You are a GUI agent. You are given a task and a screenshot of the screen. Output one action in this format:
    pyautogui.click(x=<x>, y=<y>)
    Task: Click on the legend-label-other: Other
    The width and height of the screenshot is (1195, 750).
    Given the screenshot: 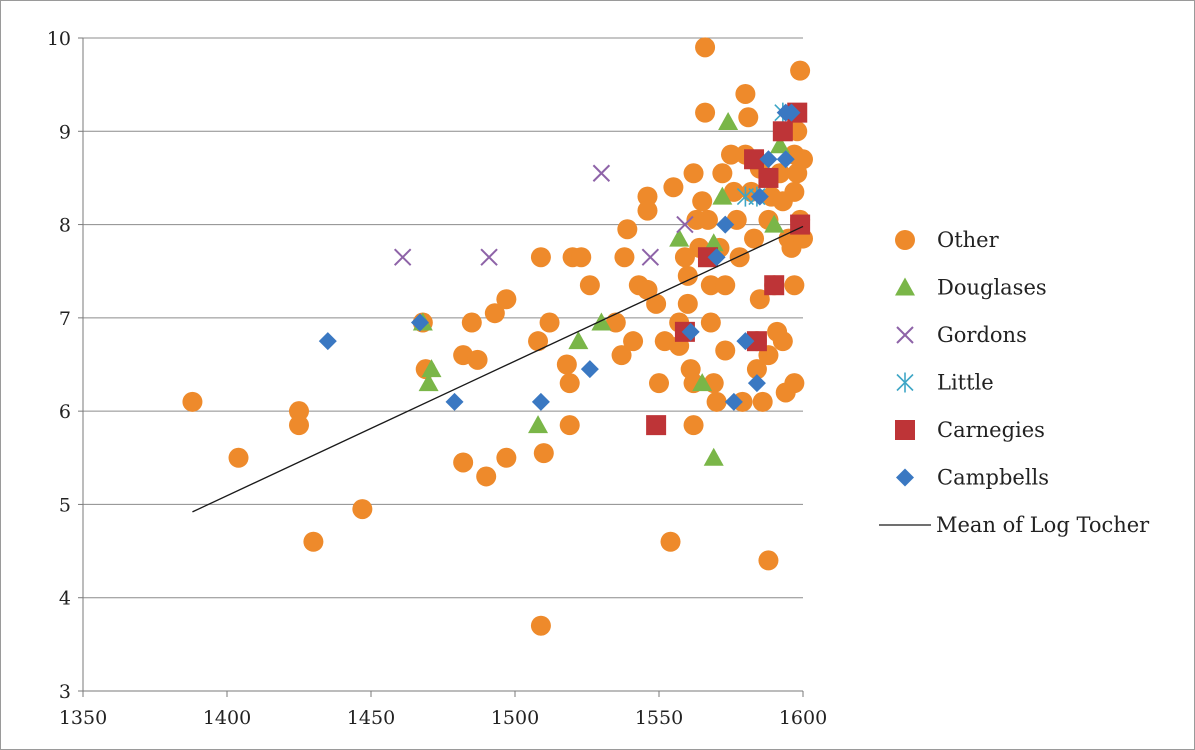 What is the action you would take?
    pyautogui.click(x=968, y=240)
    